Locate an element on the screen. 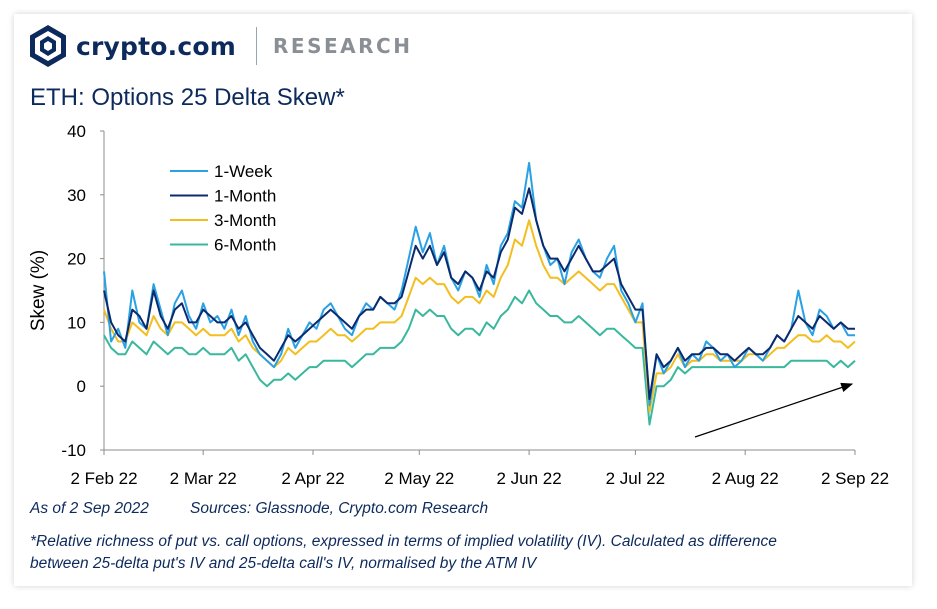  brand-name: crypto.com is located at coordinates (156, 46).